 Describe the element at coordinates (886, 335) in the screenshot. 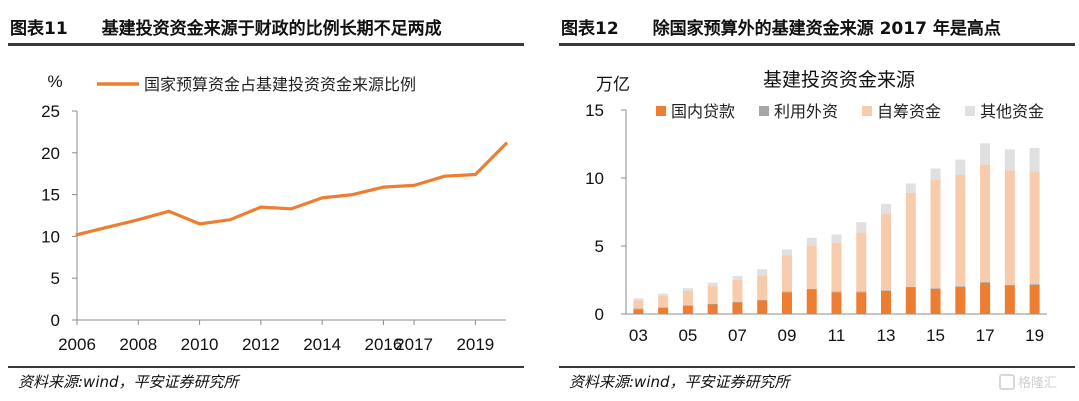

I see `x-tick-label: 13` at that location.